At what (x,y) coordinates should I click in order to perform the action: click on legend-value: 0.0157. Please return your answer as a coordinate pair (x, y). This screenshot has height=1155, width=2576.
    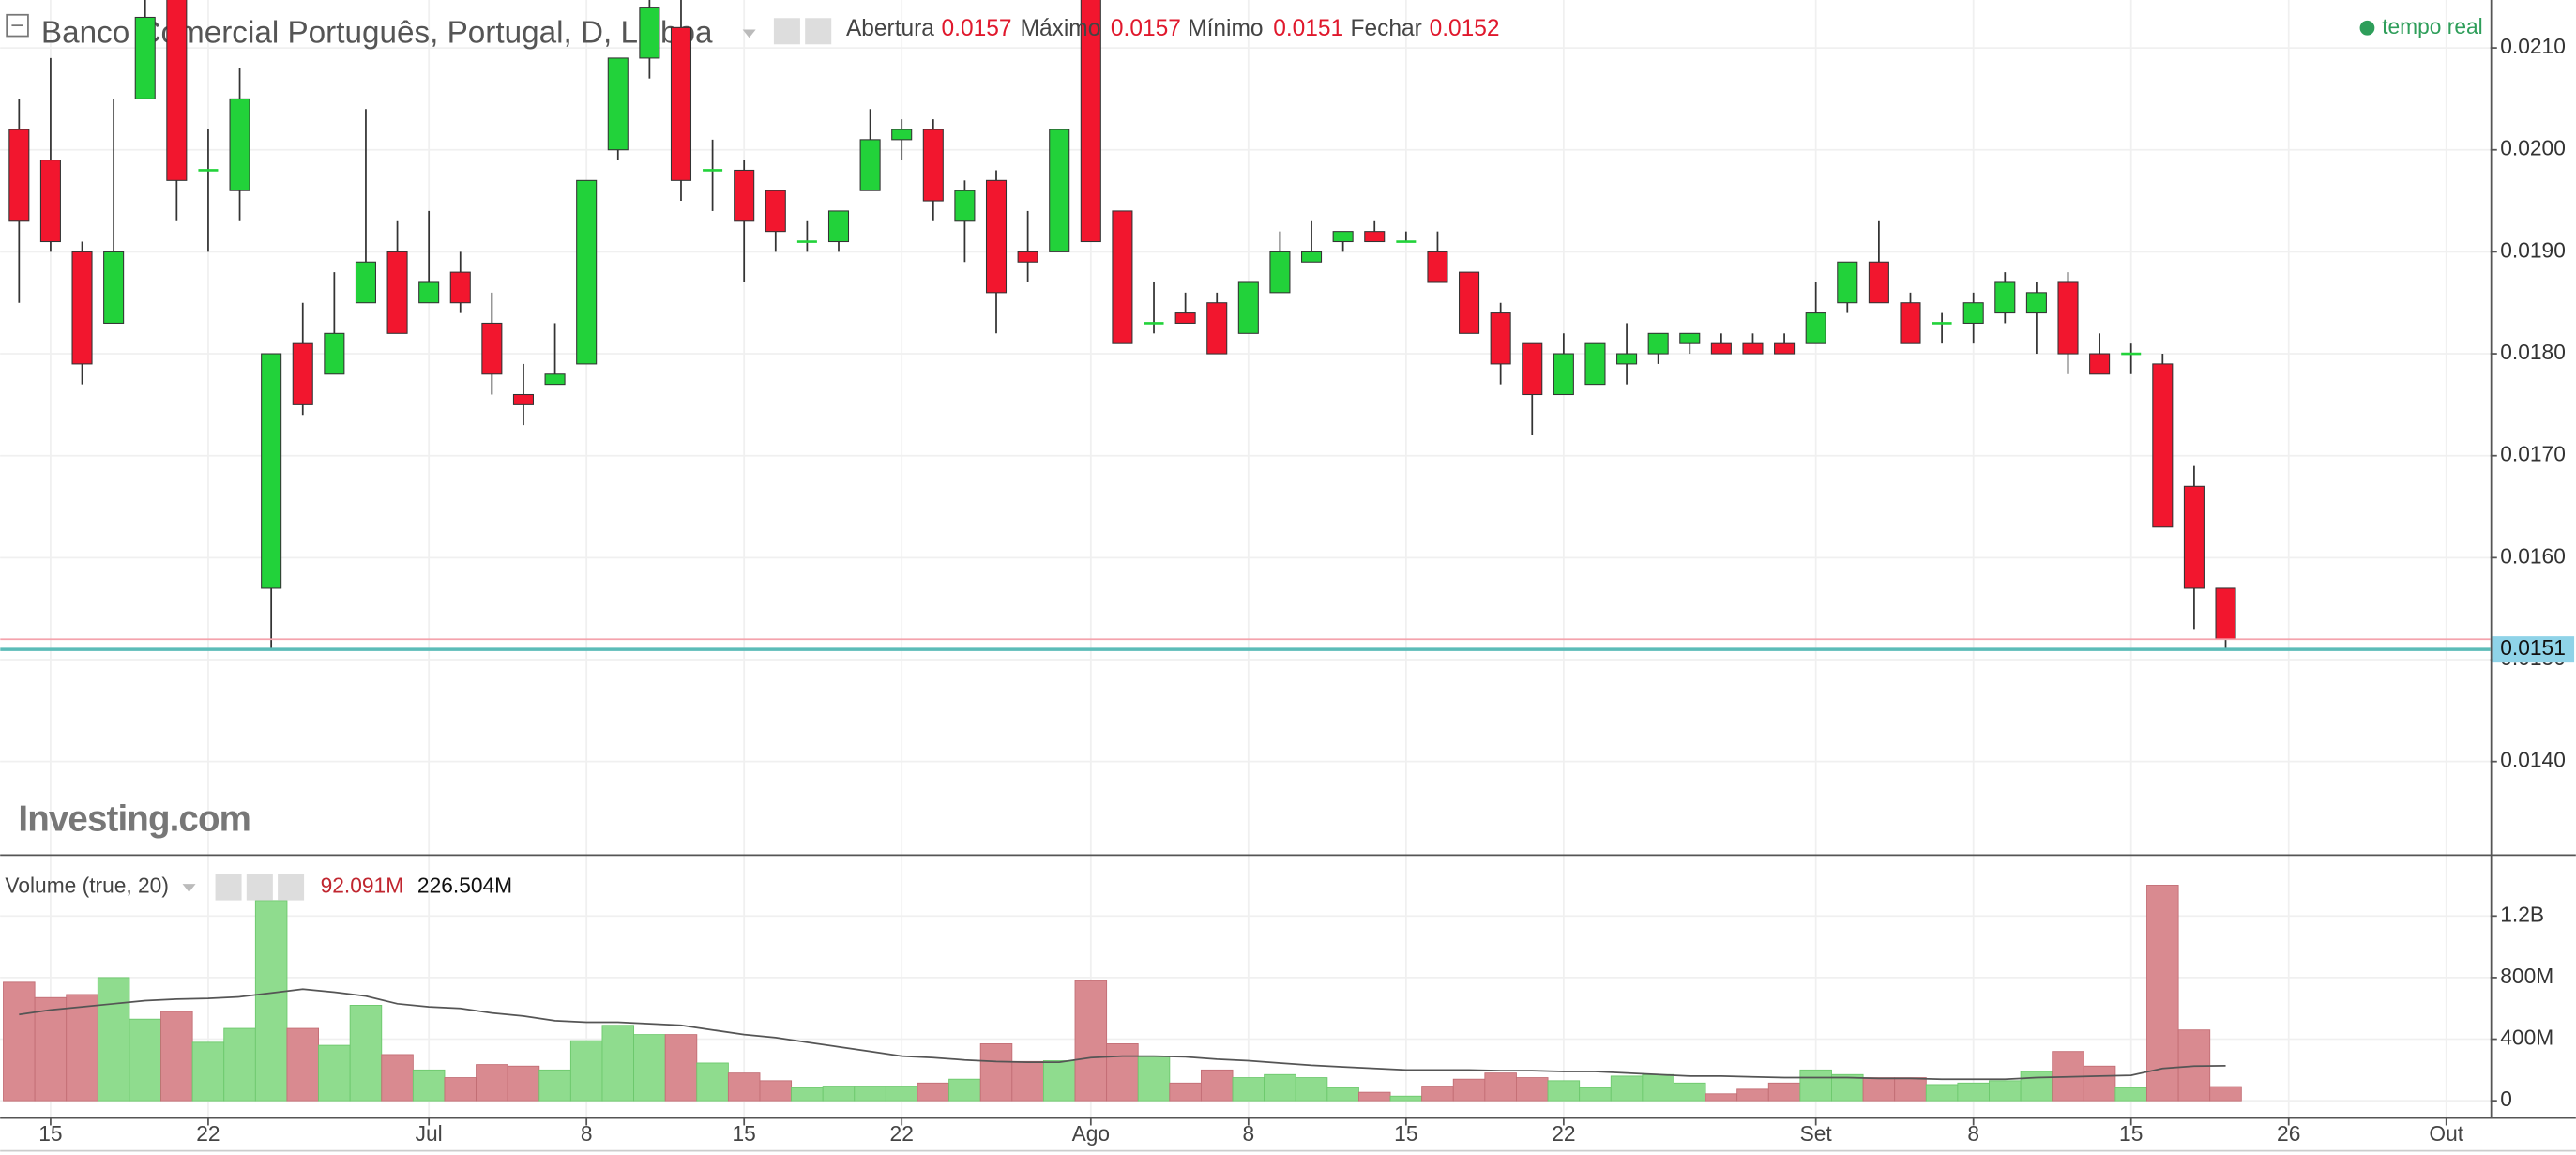
    Looking at the image, I should click on (1146, 28).